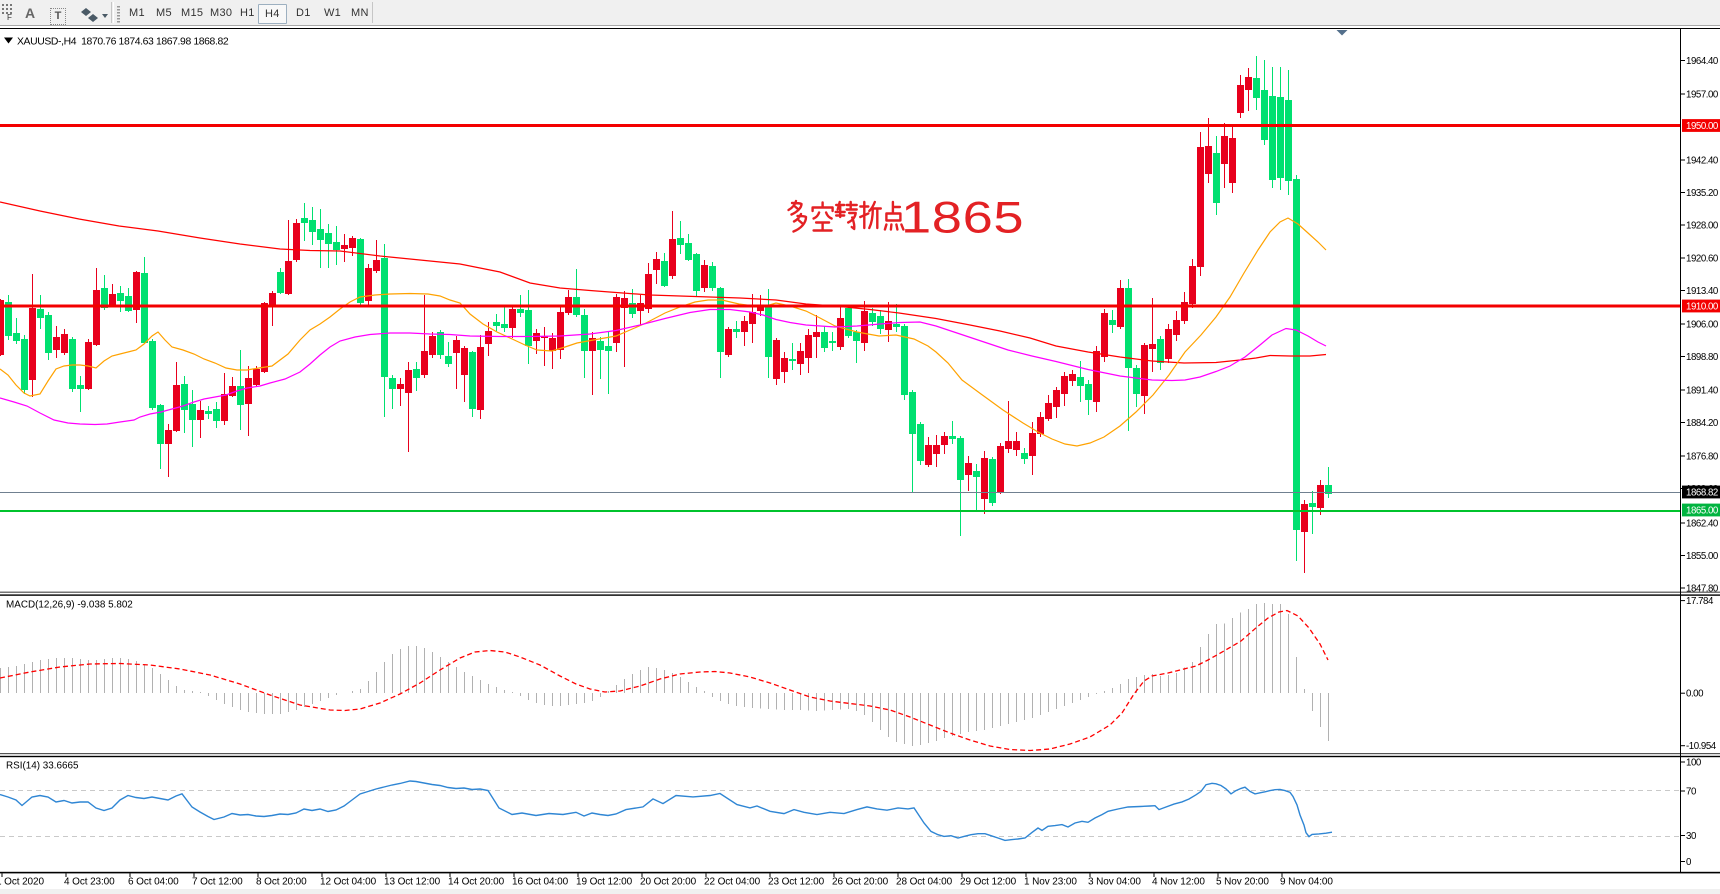 This screenshot has width=1720, height=894. What do you see at coordinates (1702, 193) in the screenshot?
I see `svg-text: 1935.20` at bounding box center [1702, 193].